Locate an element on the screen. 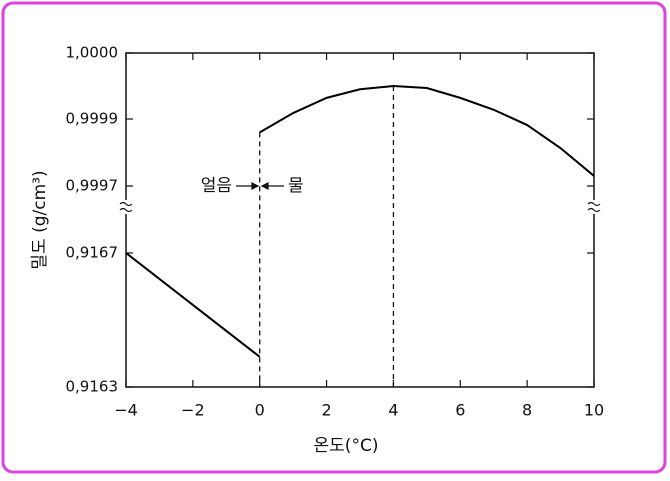  x-tick-label: −2 is located at coordinates (193, 410).